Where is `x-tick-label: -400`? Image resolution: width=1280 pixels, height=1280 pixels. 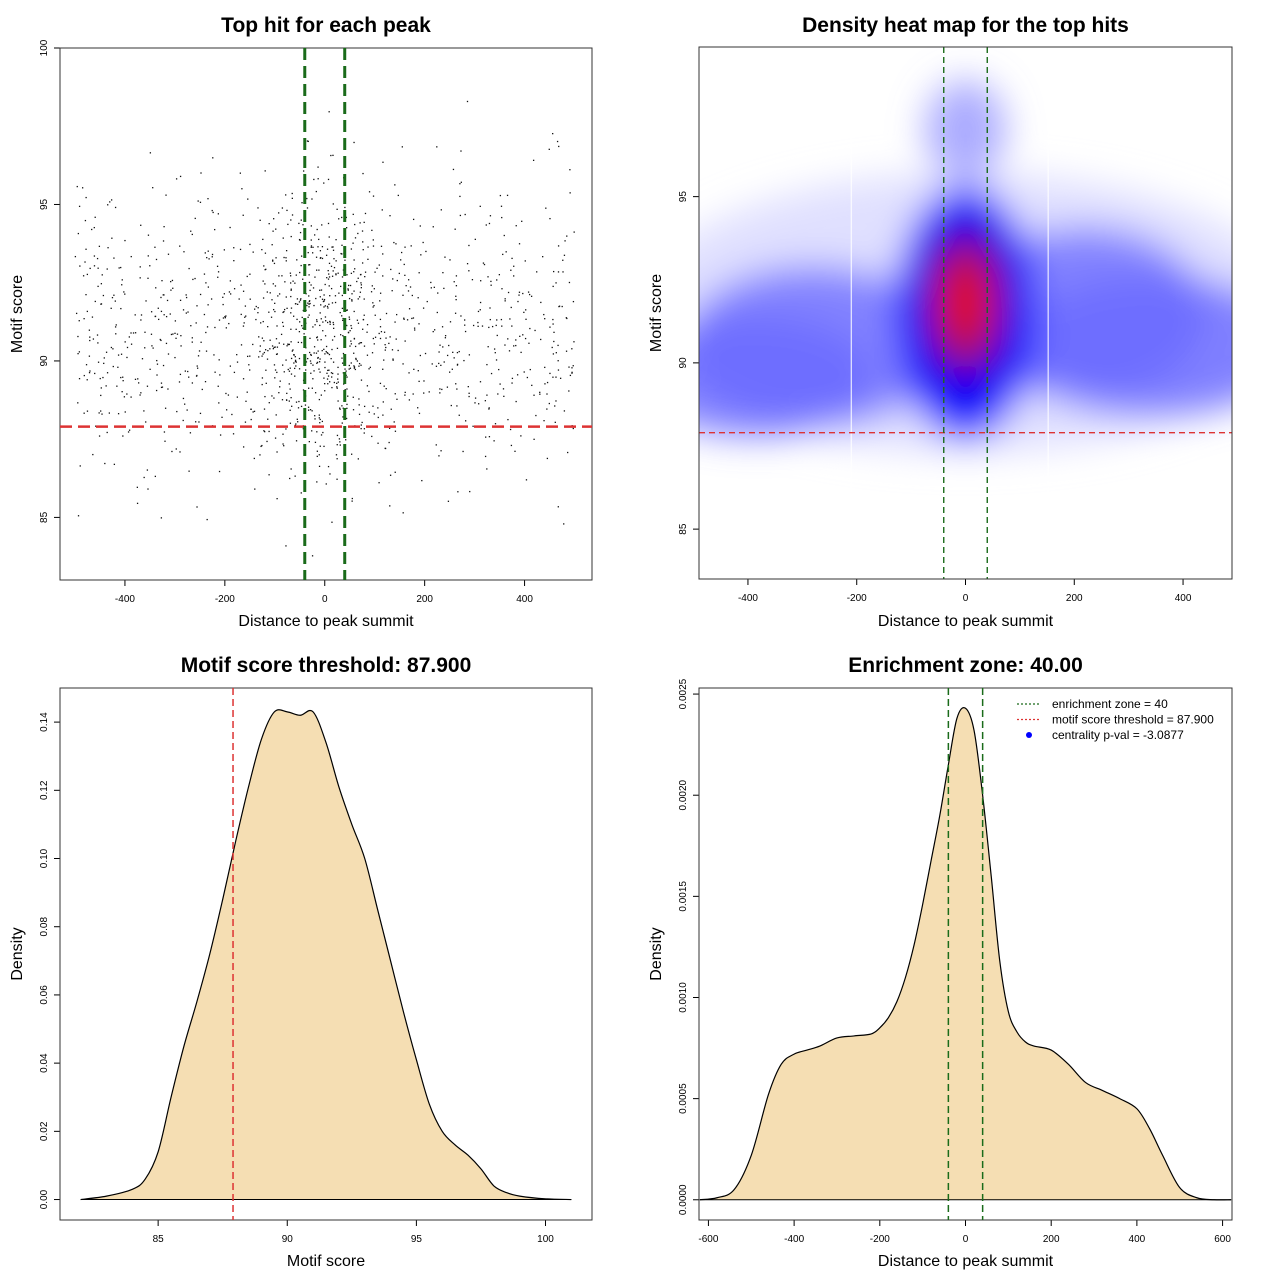
x-tick-label: -400 is located at coordinates (794, 1239).